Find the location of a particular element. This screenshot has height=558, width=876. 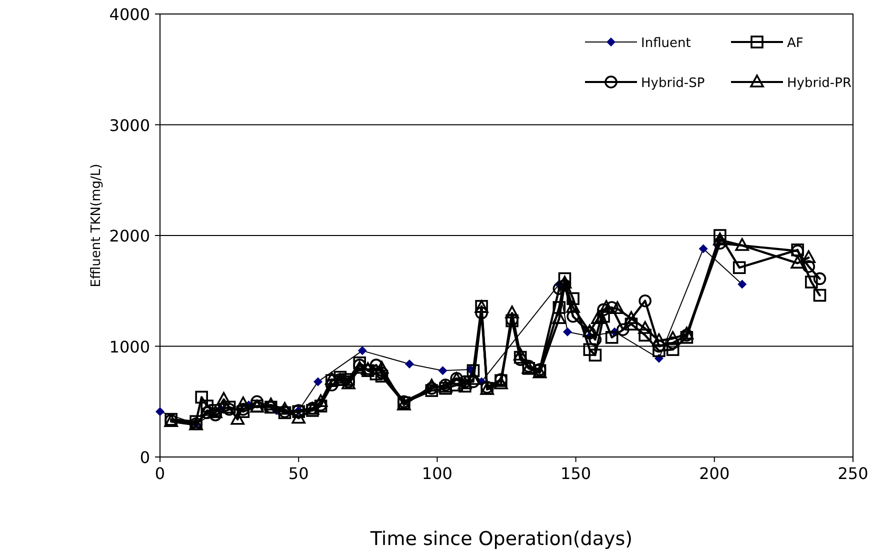

y-axis-title: Effluent TKN(mg/L) is located at coordinates (96, 226).